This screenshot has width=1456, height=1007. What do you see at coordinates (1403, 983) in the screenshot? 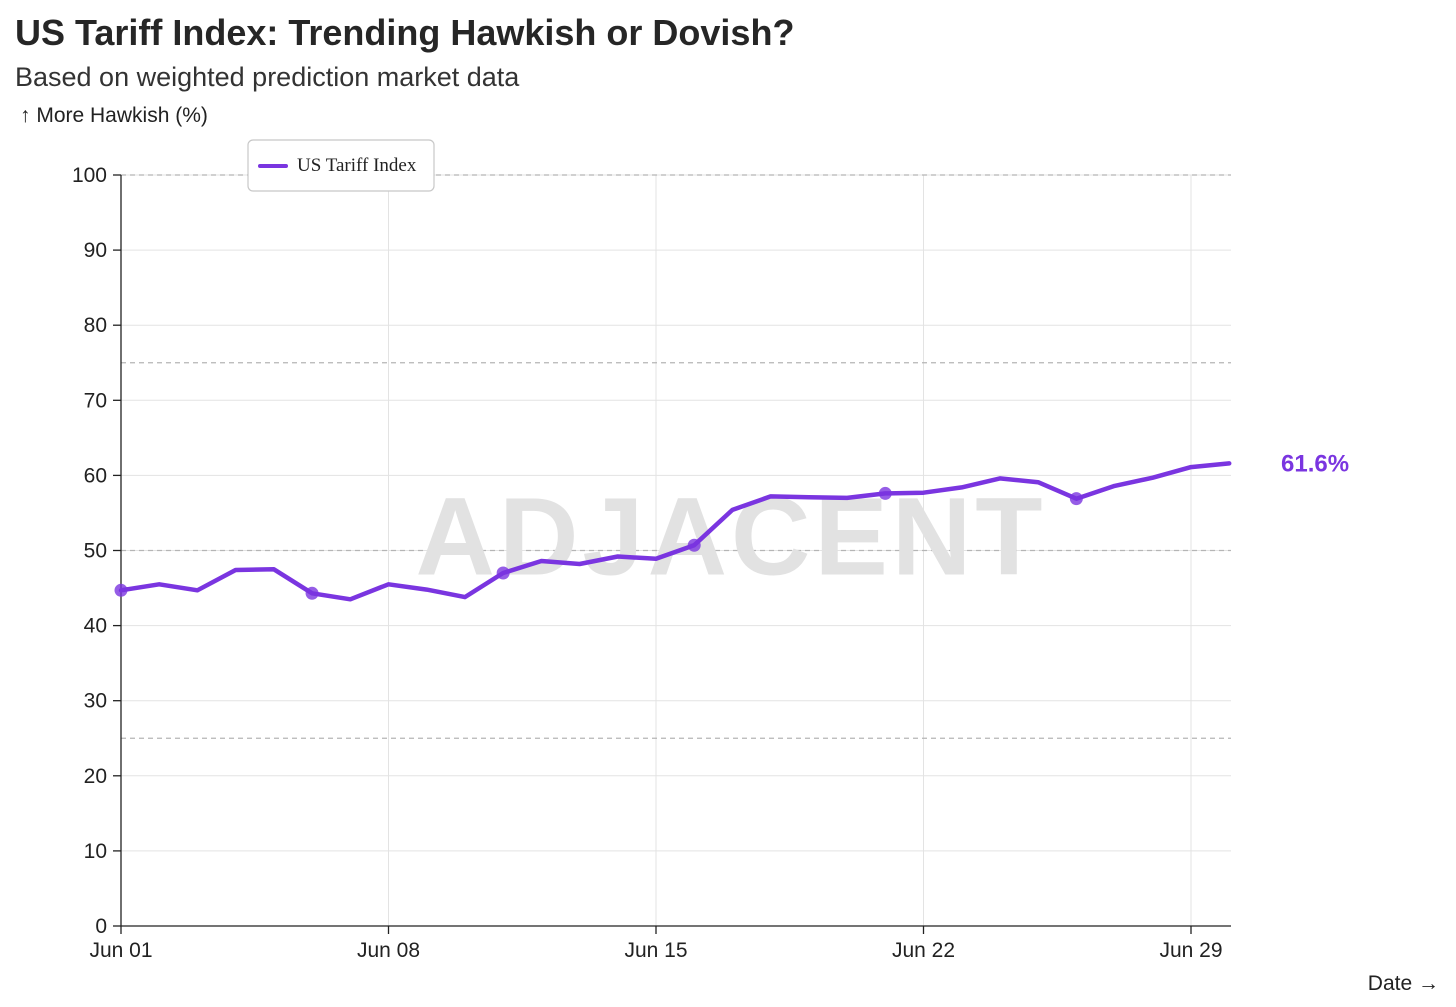
I see `x-axis-label: Date →` at bounding box center [1403, 983].